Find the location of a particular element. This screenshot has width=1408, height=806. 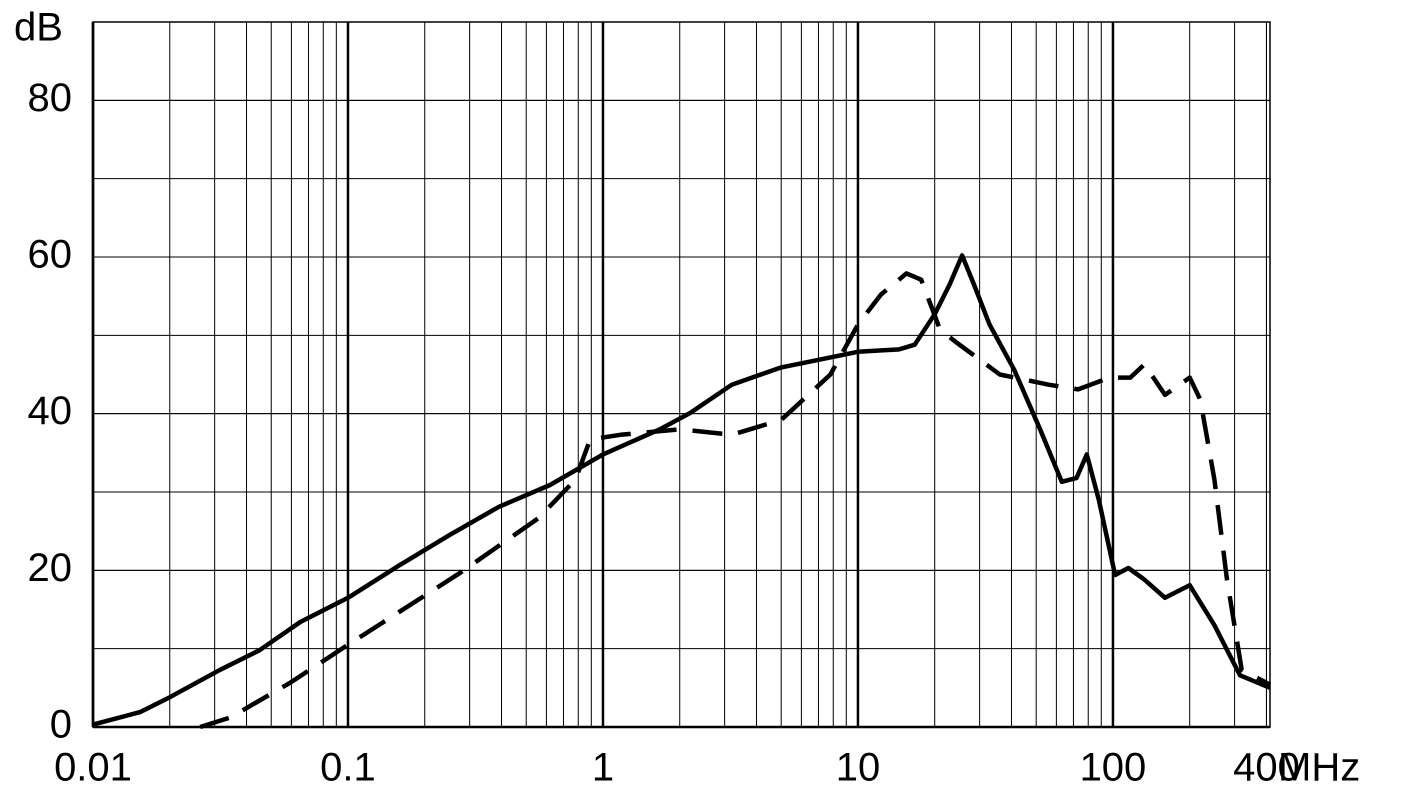

y-tick-label: 60 is located at coordinates (50, 255).